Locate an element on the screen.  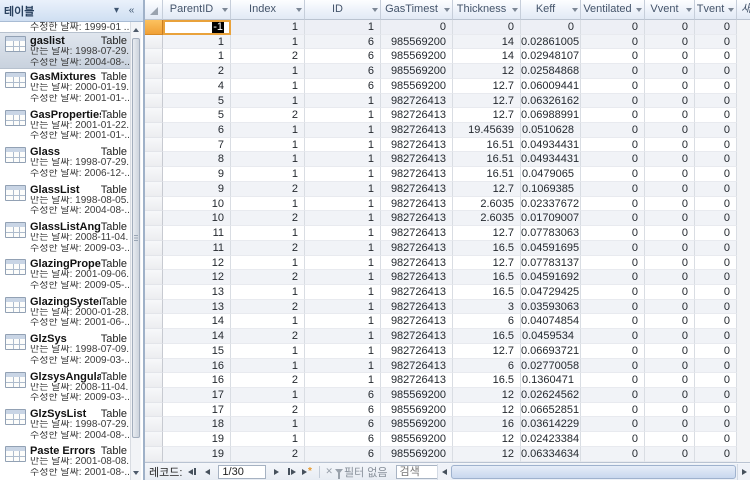
cell-thickness: 16.51 is located at coordinates (487, 160).